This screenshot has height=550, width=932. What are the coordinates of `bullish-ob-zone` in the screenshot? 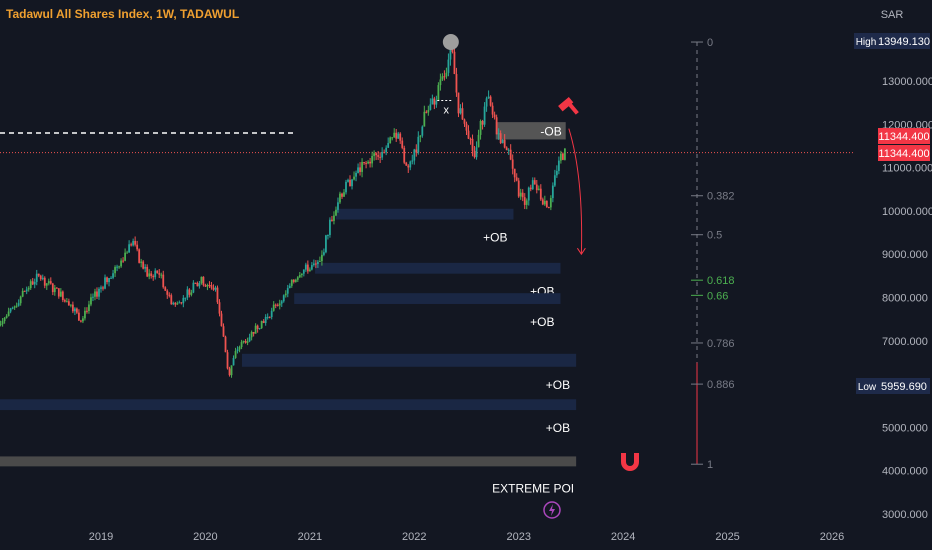 It's located at (438, 268).